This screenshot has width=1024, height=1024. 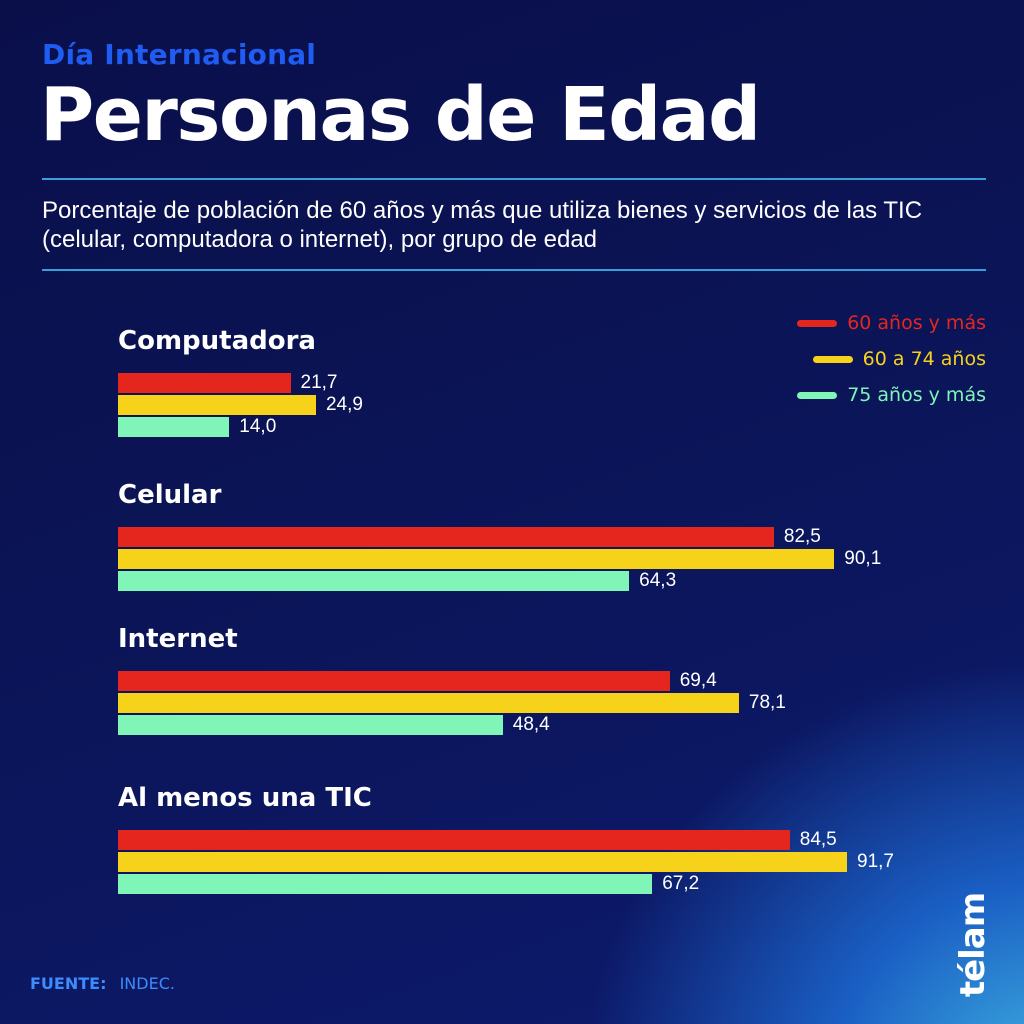 I want to click on bar-value-2-3: 64,3, so click(x=658, y=580).